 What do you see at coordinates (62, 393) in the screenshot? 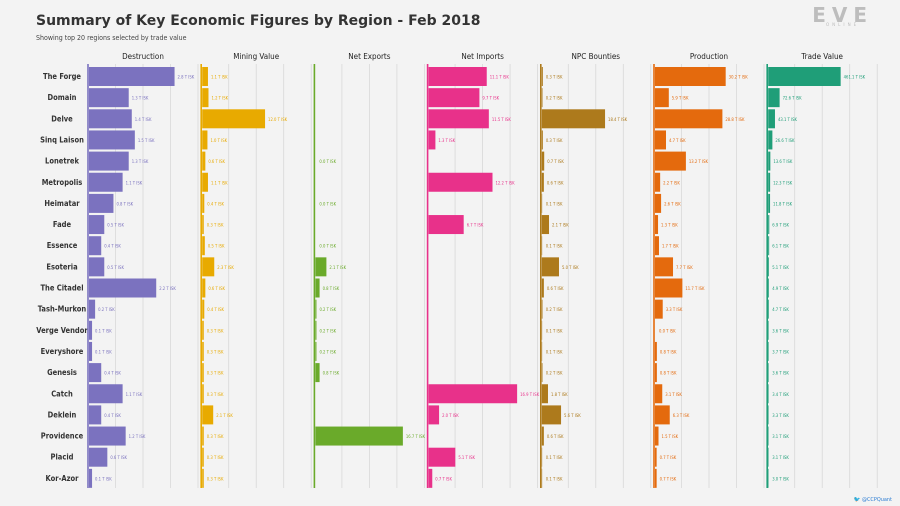
I see `region-label-catch: Catch` at bounding box center [62, 393].